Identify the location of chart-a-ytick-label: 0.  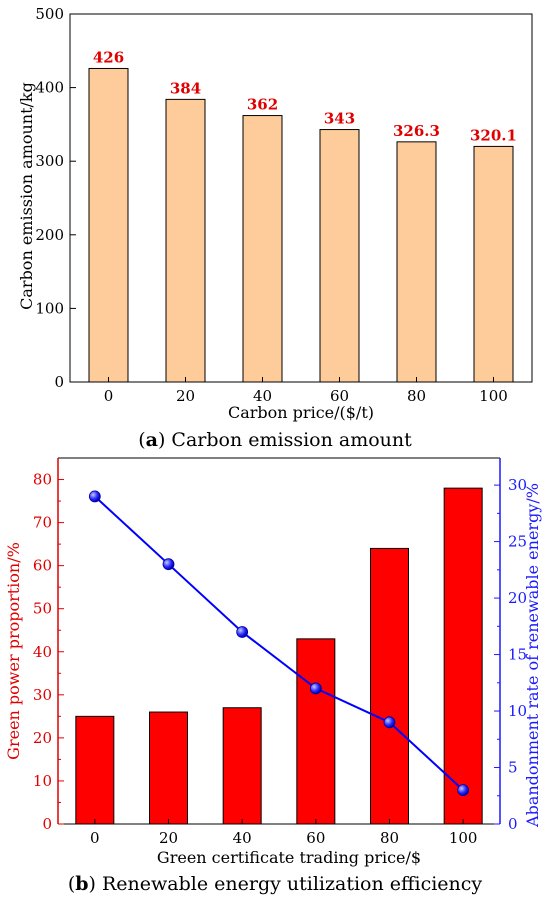
(59, 382).